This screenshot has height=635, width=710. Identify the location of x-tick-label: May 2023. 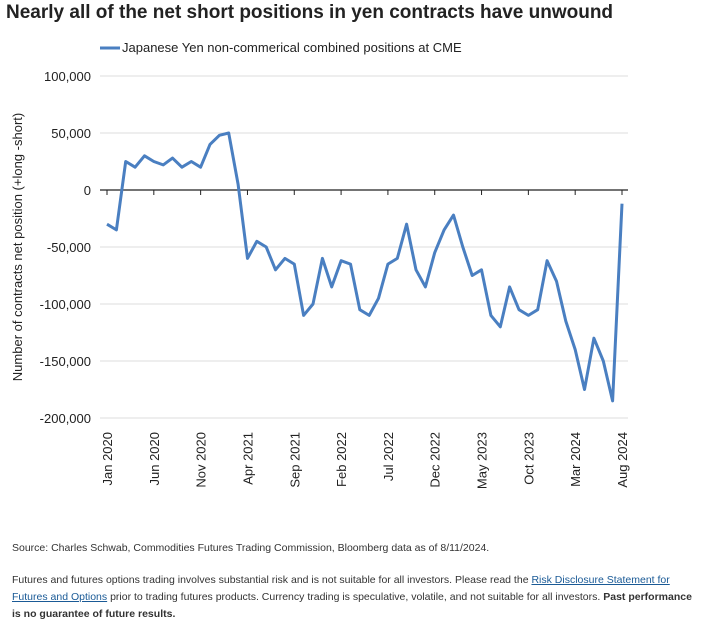
(482, 460).